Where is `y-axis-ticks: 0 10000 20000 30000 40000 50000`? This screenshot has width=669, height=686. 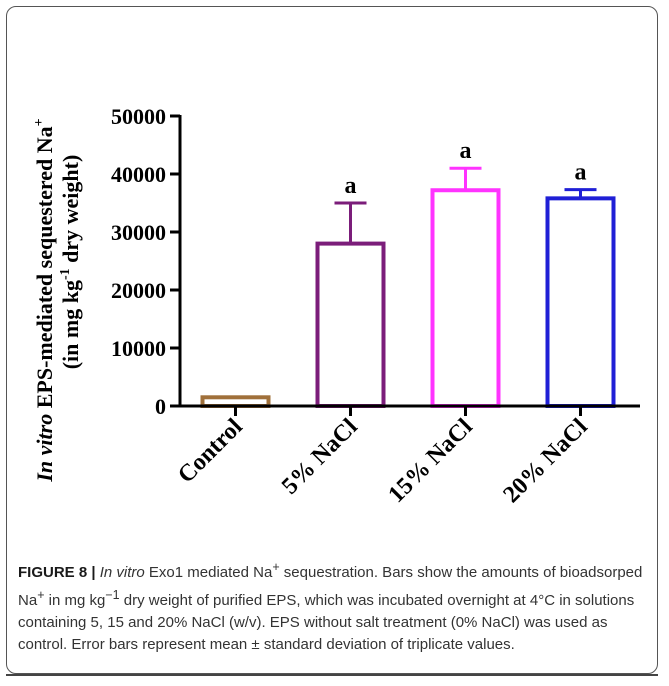 y-axis-ticks: 0 10000 20000 30000 40000 50000 is located at coordinates (145, 261).